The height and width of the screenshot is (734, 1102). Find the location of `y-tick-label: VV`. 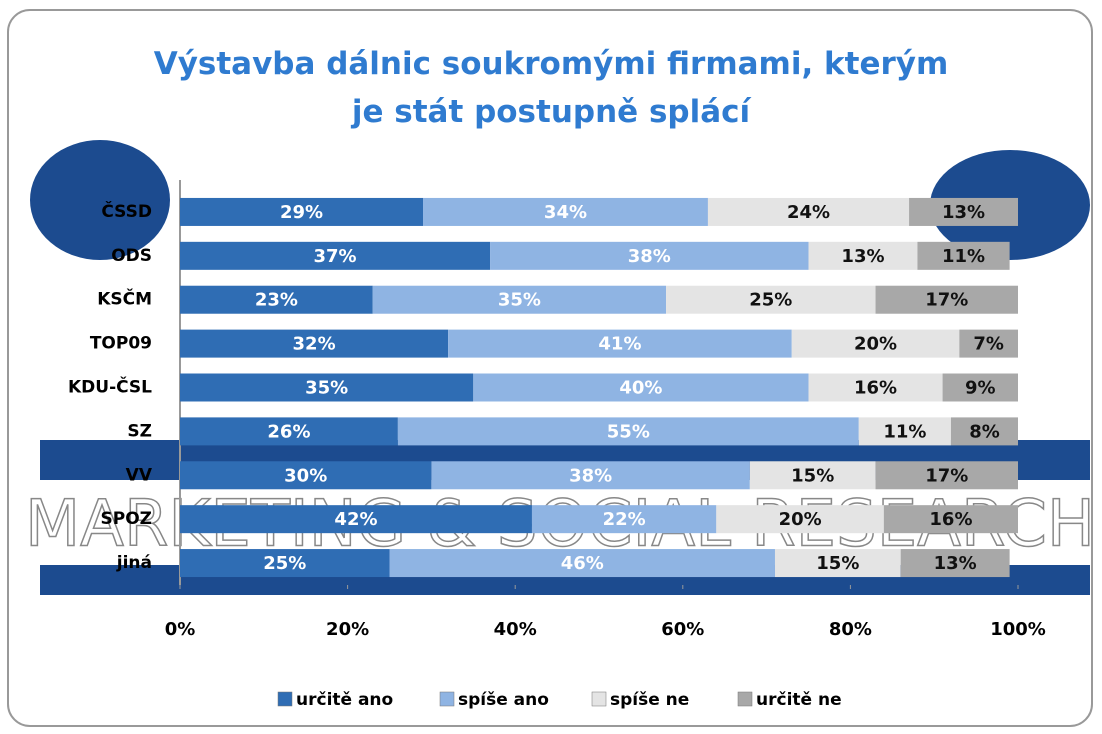

y-tick-label: VV is located at coordinates (139, 475).